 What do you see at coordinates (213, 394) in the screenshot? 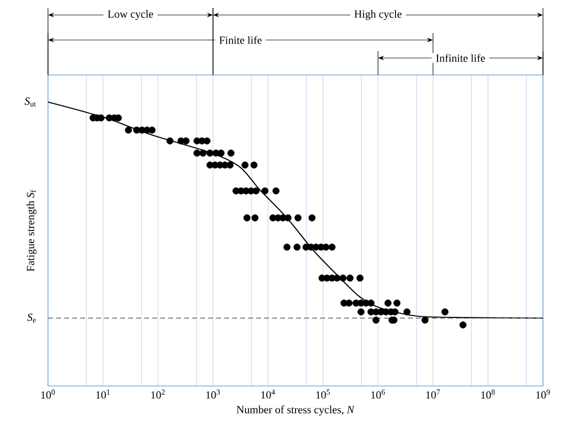
I see `x-tick-label: 10$^{3}$` at bounding box center [213, 394].